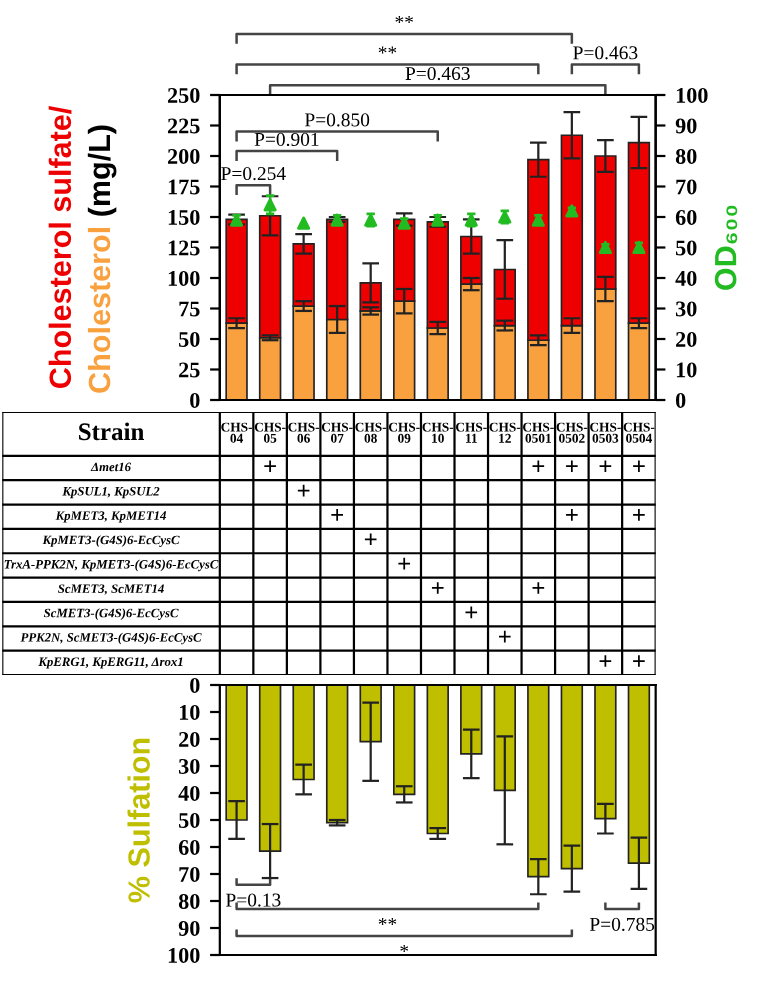 Image resolution: width=758 pixels, height=1000 pixels. Describe the element at coordinates (726, 247) in the screenshot. I see `y2-axis-title: OD₆₀₀` at that location.